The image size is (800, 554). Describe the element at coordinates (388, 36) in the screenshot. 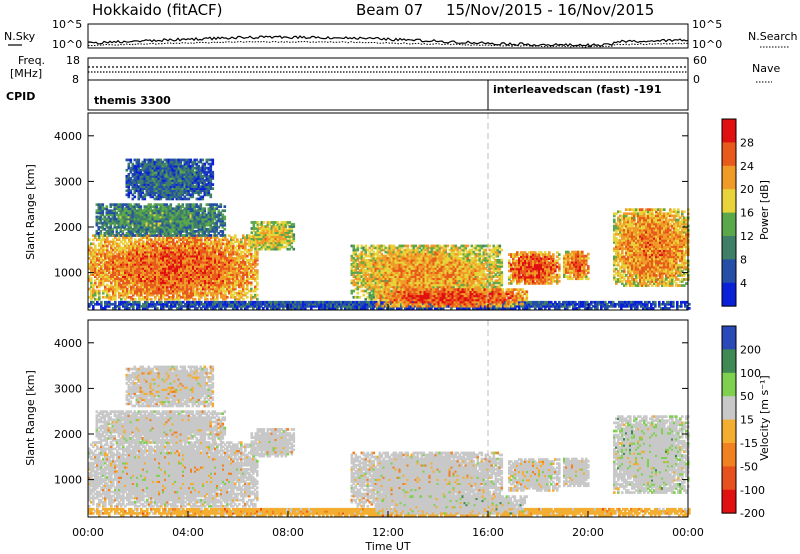

I see `noise-panel-frame` at that location.